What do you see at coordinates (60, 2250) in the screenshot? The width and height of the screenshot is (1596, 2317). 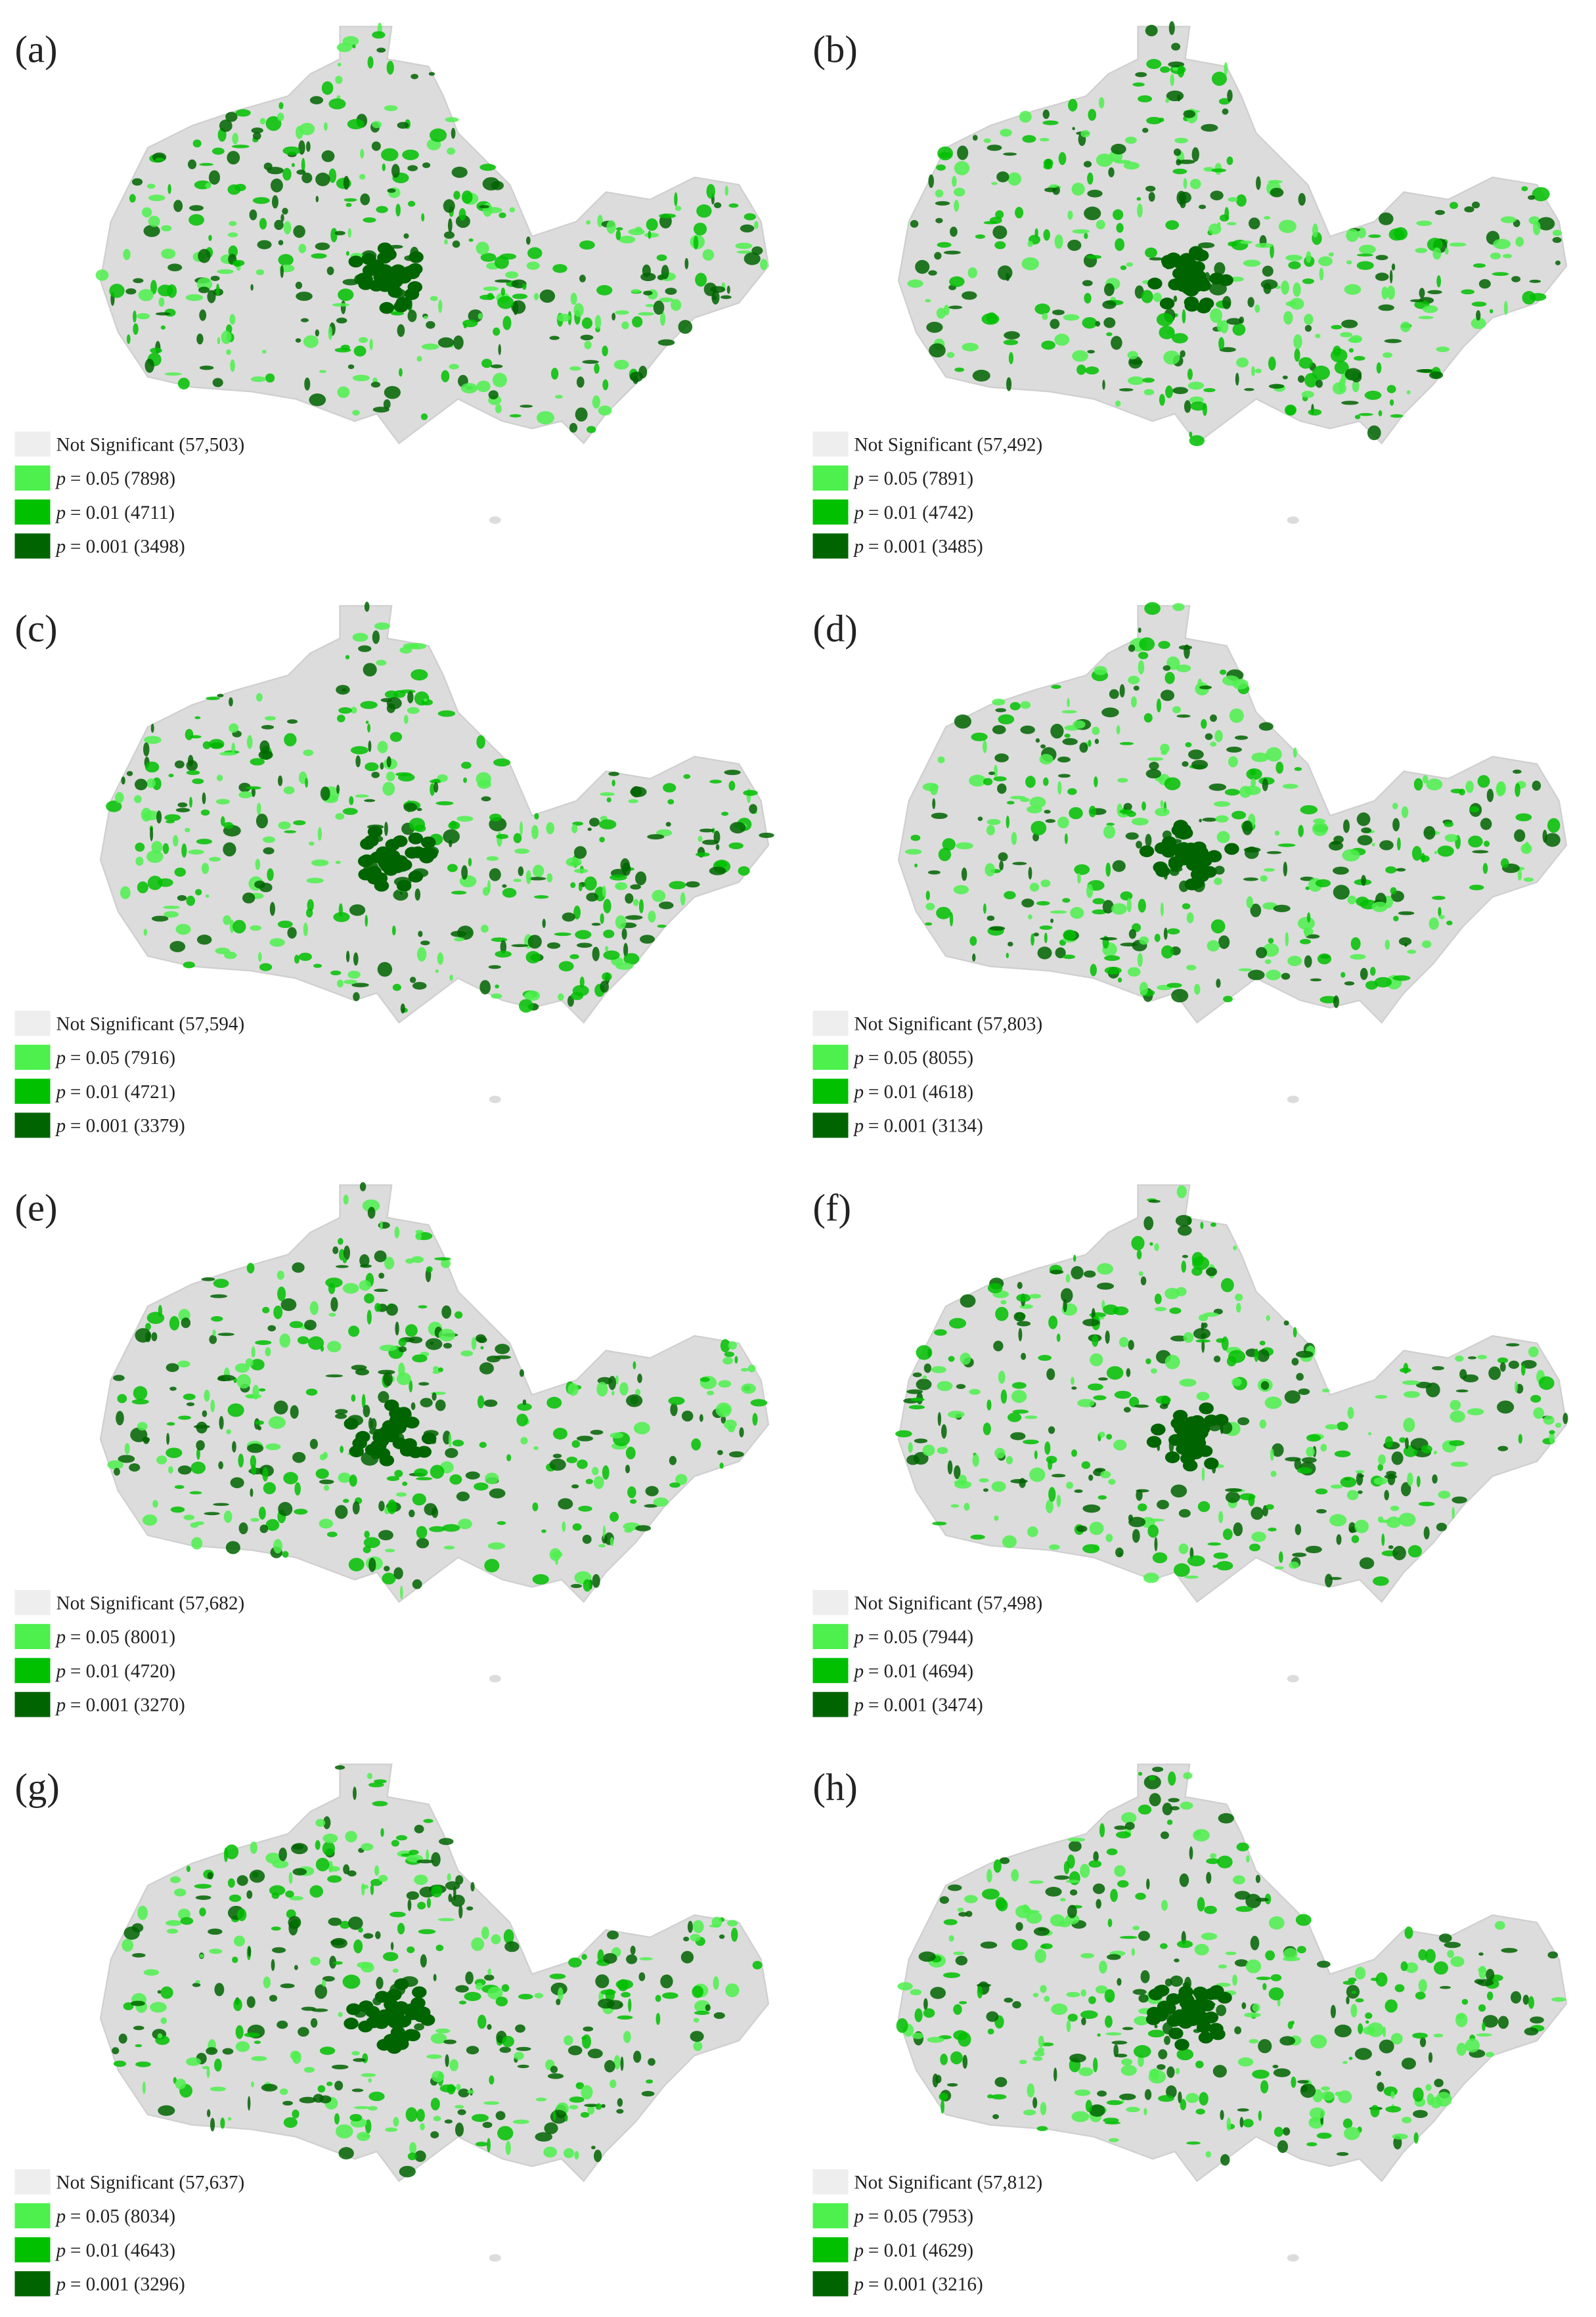 I see `legend-symbol: p` at bounding box center [60, 2250].